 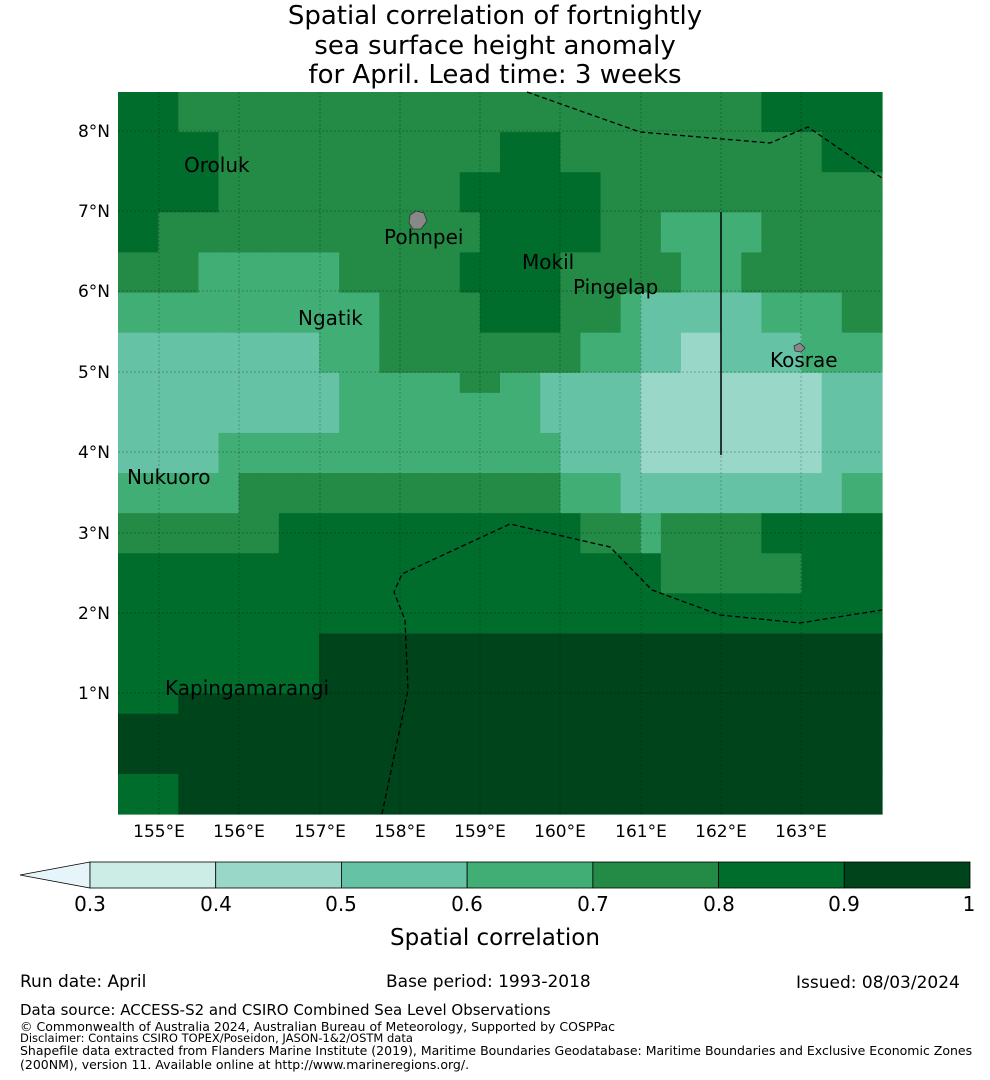 I want to click on base-period: Base period: 1993-2018, so click(x=488, y=982).